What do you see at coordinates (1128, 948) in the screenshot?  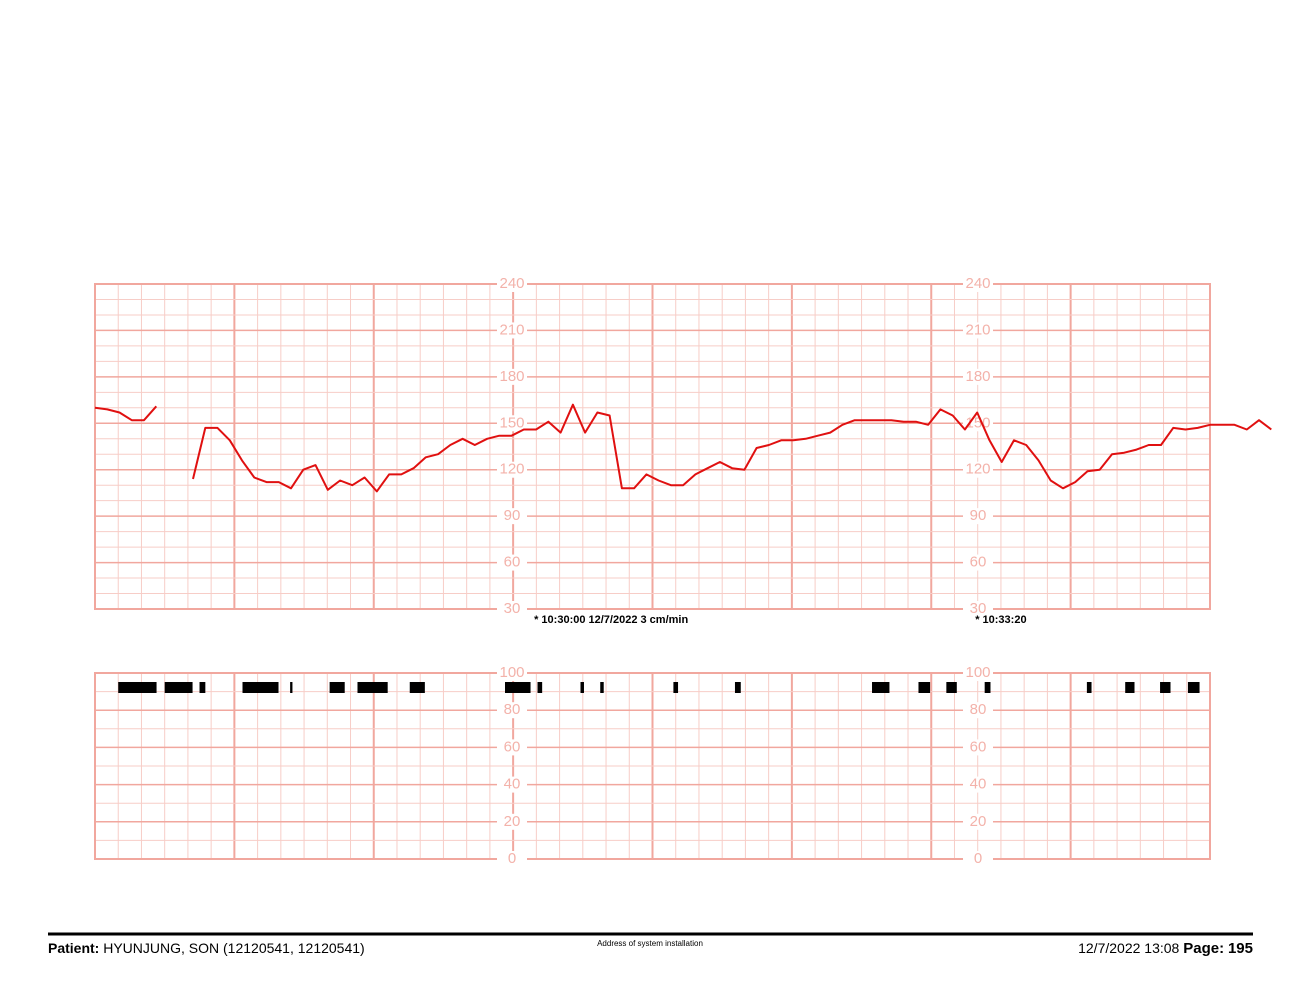 I see `print-datetime: 12/7/2022 13:08` at bounding box center [1128, 948].